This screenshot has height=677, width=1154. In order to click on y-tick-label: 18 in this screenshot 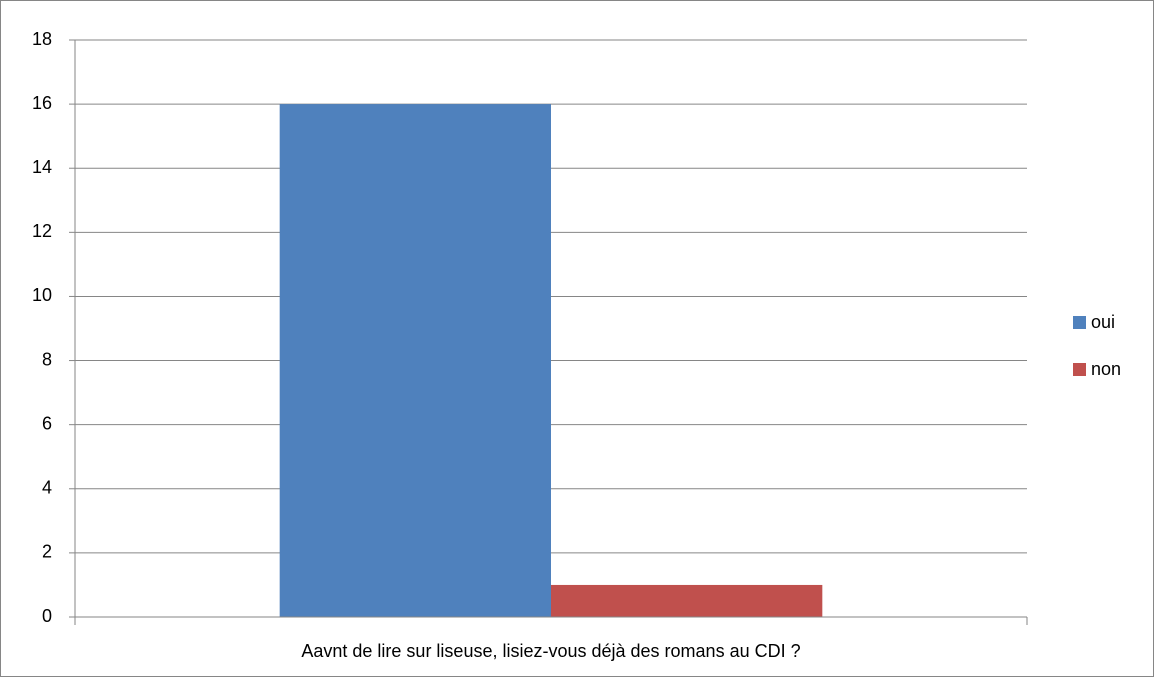, I will do `click(42, 39)`.